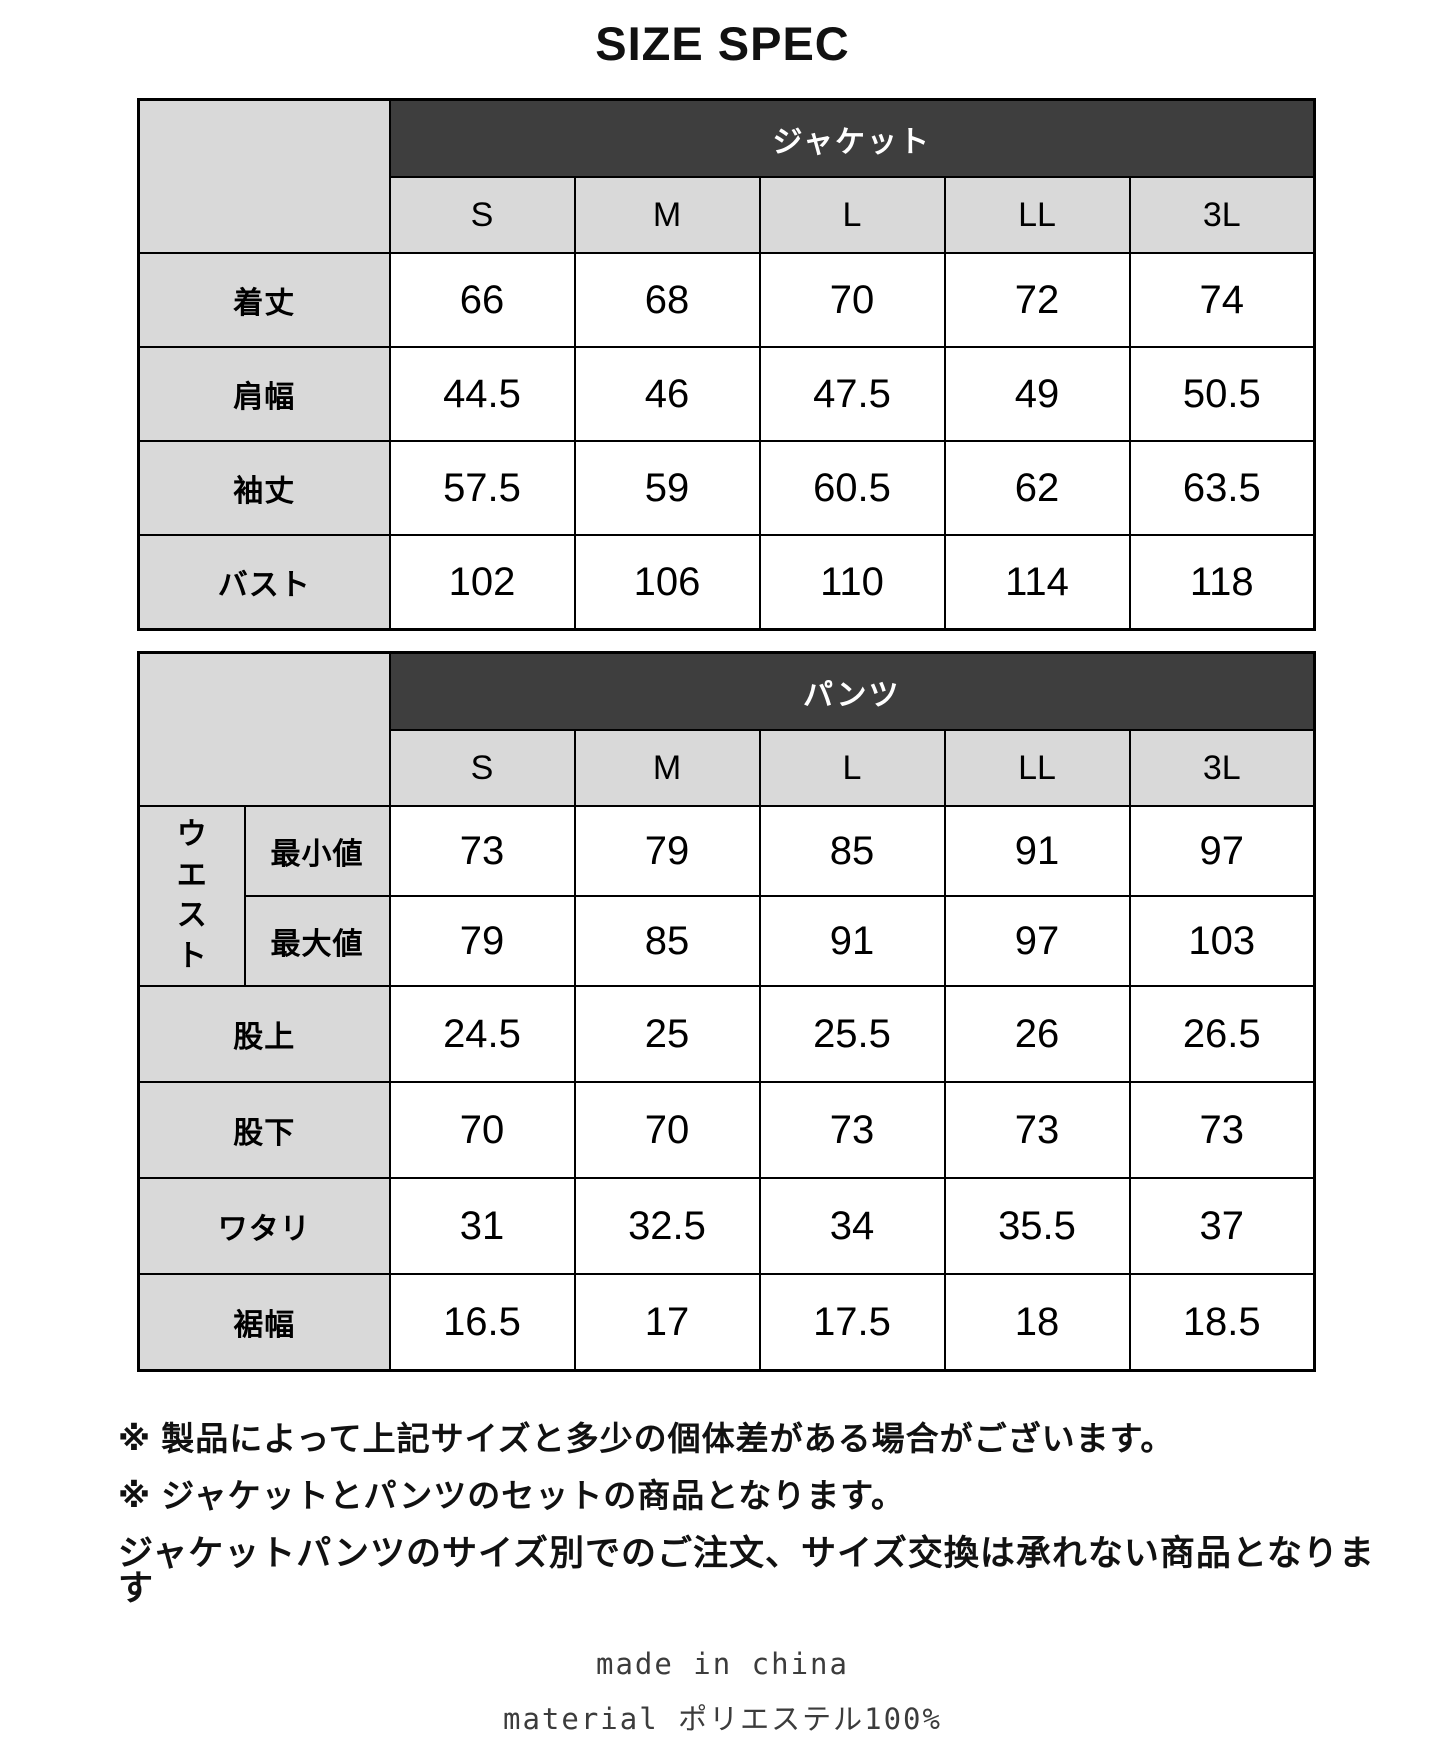 This screenshot has height=1750, width=1445. Describe the element at coordinates (264, 1226) in the screenshot. I see `row-label-cell: ワタリ` at that location.